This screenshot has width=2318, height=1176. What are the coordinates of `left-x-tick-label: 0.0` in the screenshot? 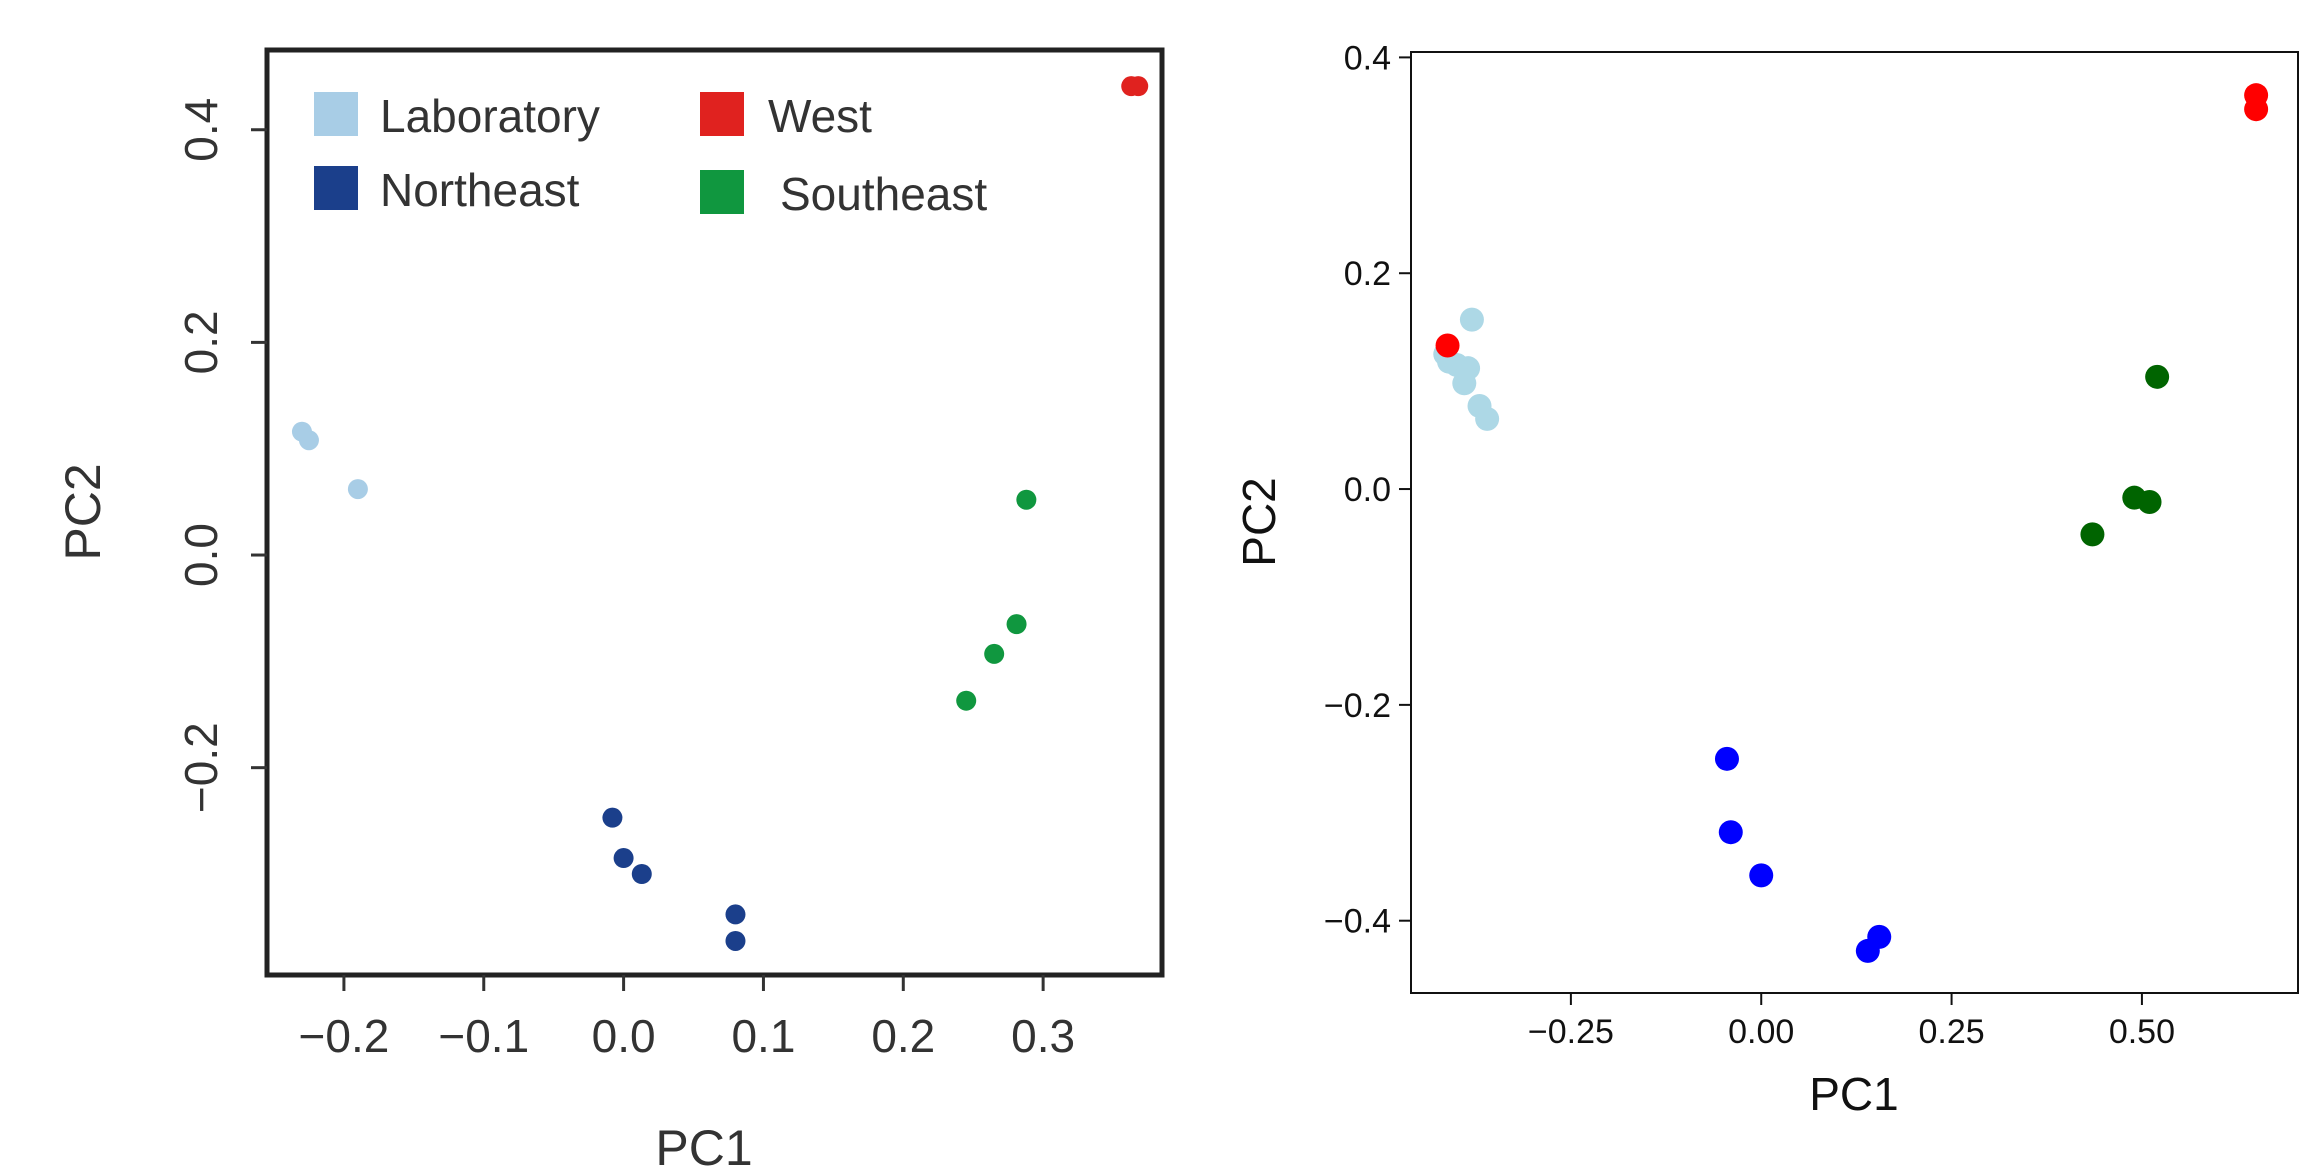 It's located at (624, 1036).